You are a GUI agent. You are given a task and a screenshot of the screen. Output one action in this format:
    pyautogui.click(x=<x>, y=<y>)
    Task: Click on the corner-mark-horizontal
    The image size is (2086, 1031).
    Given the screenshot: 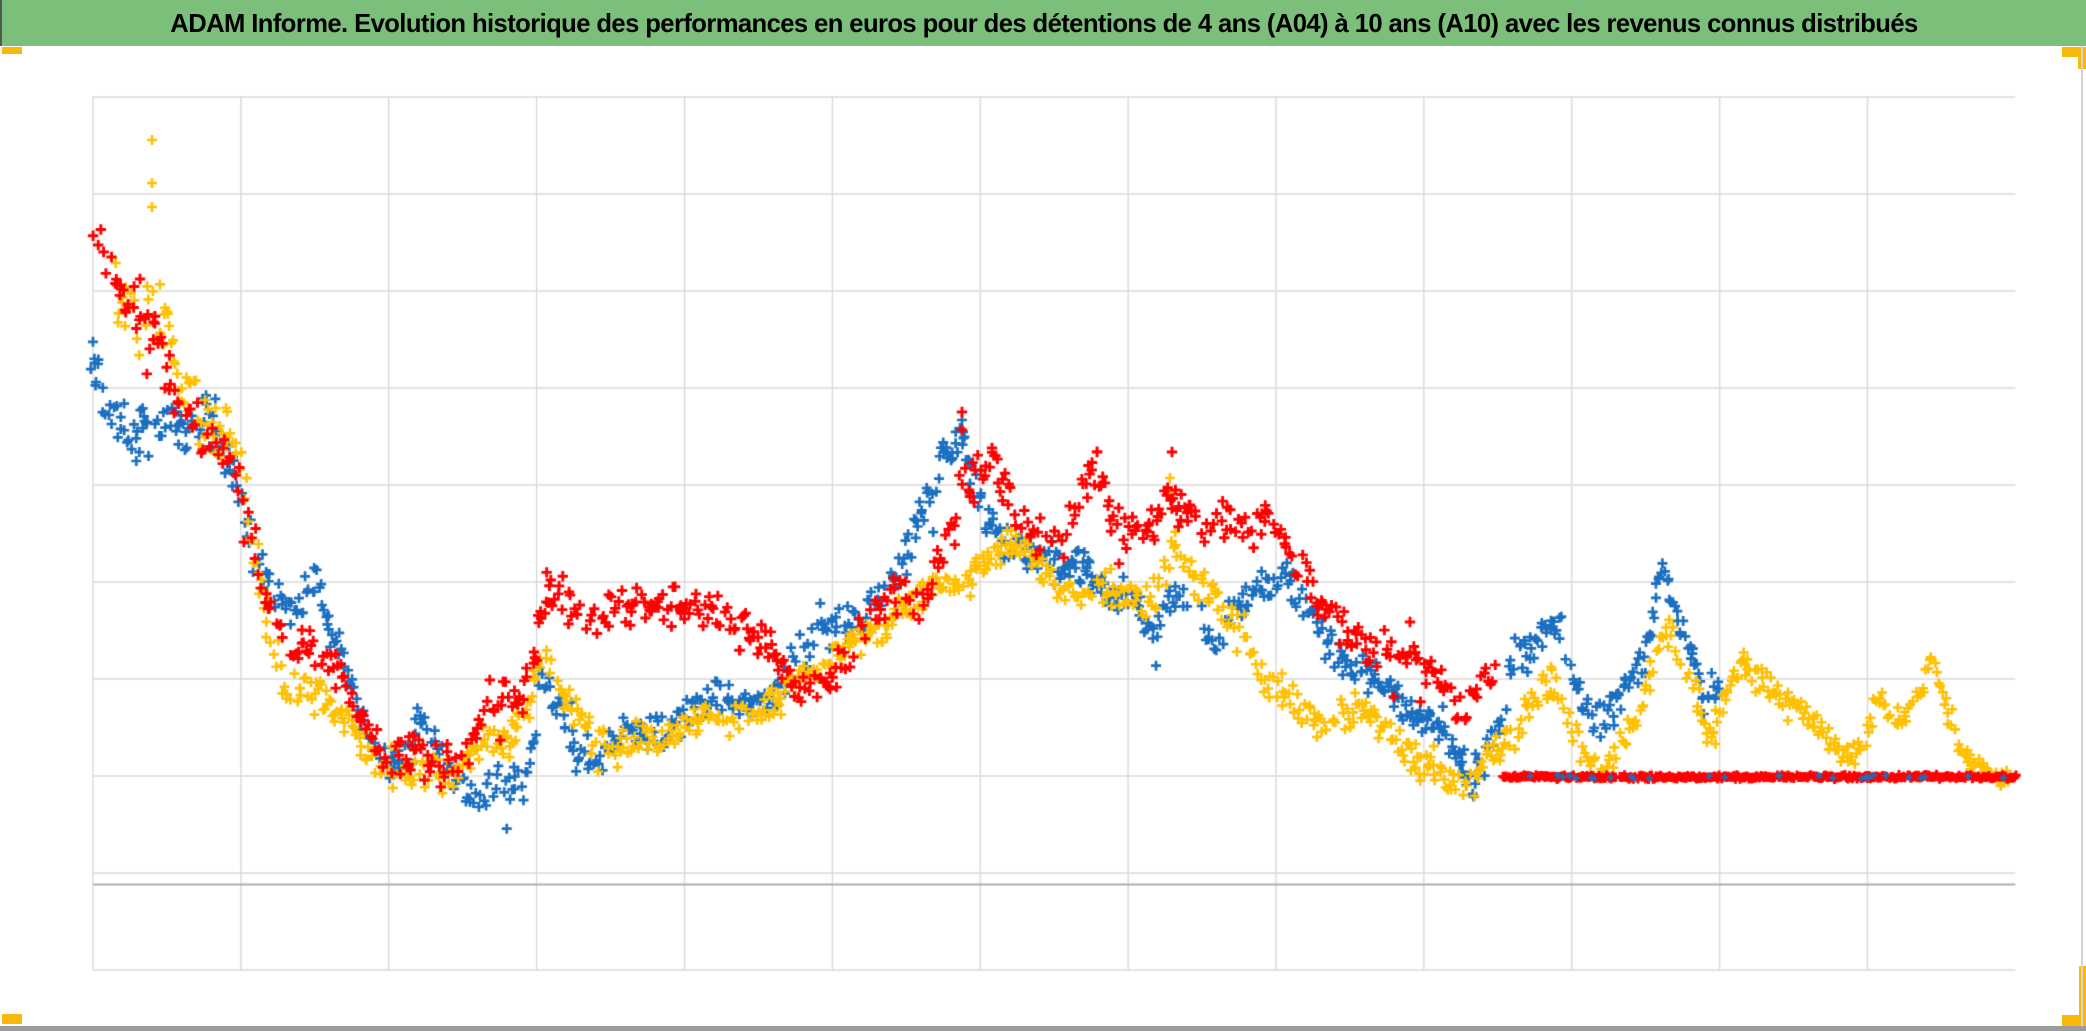 What is the action you would take?
    pyautogui.click(x=2074, y=52)
    